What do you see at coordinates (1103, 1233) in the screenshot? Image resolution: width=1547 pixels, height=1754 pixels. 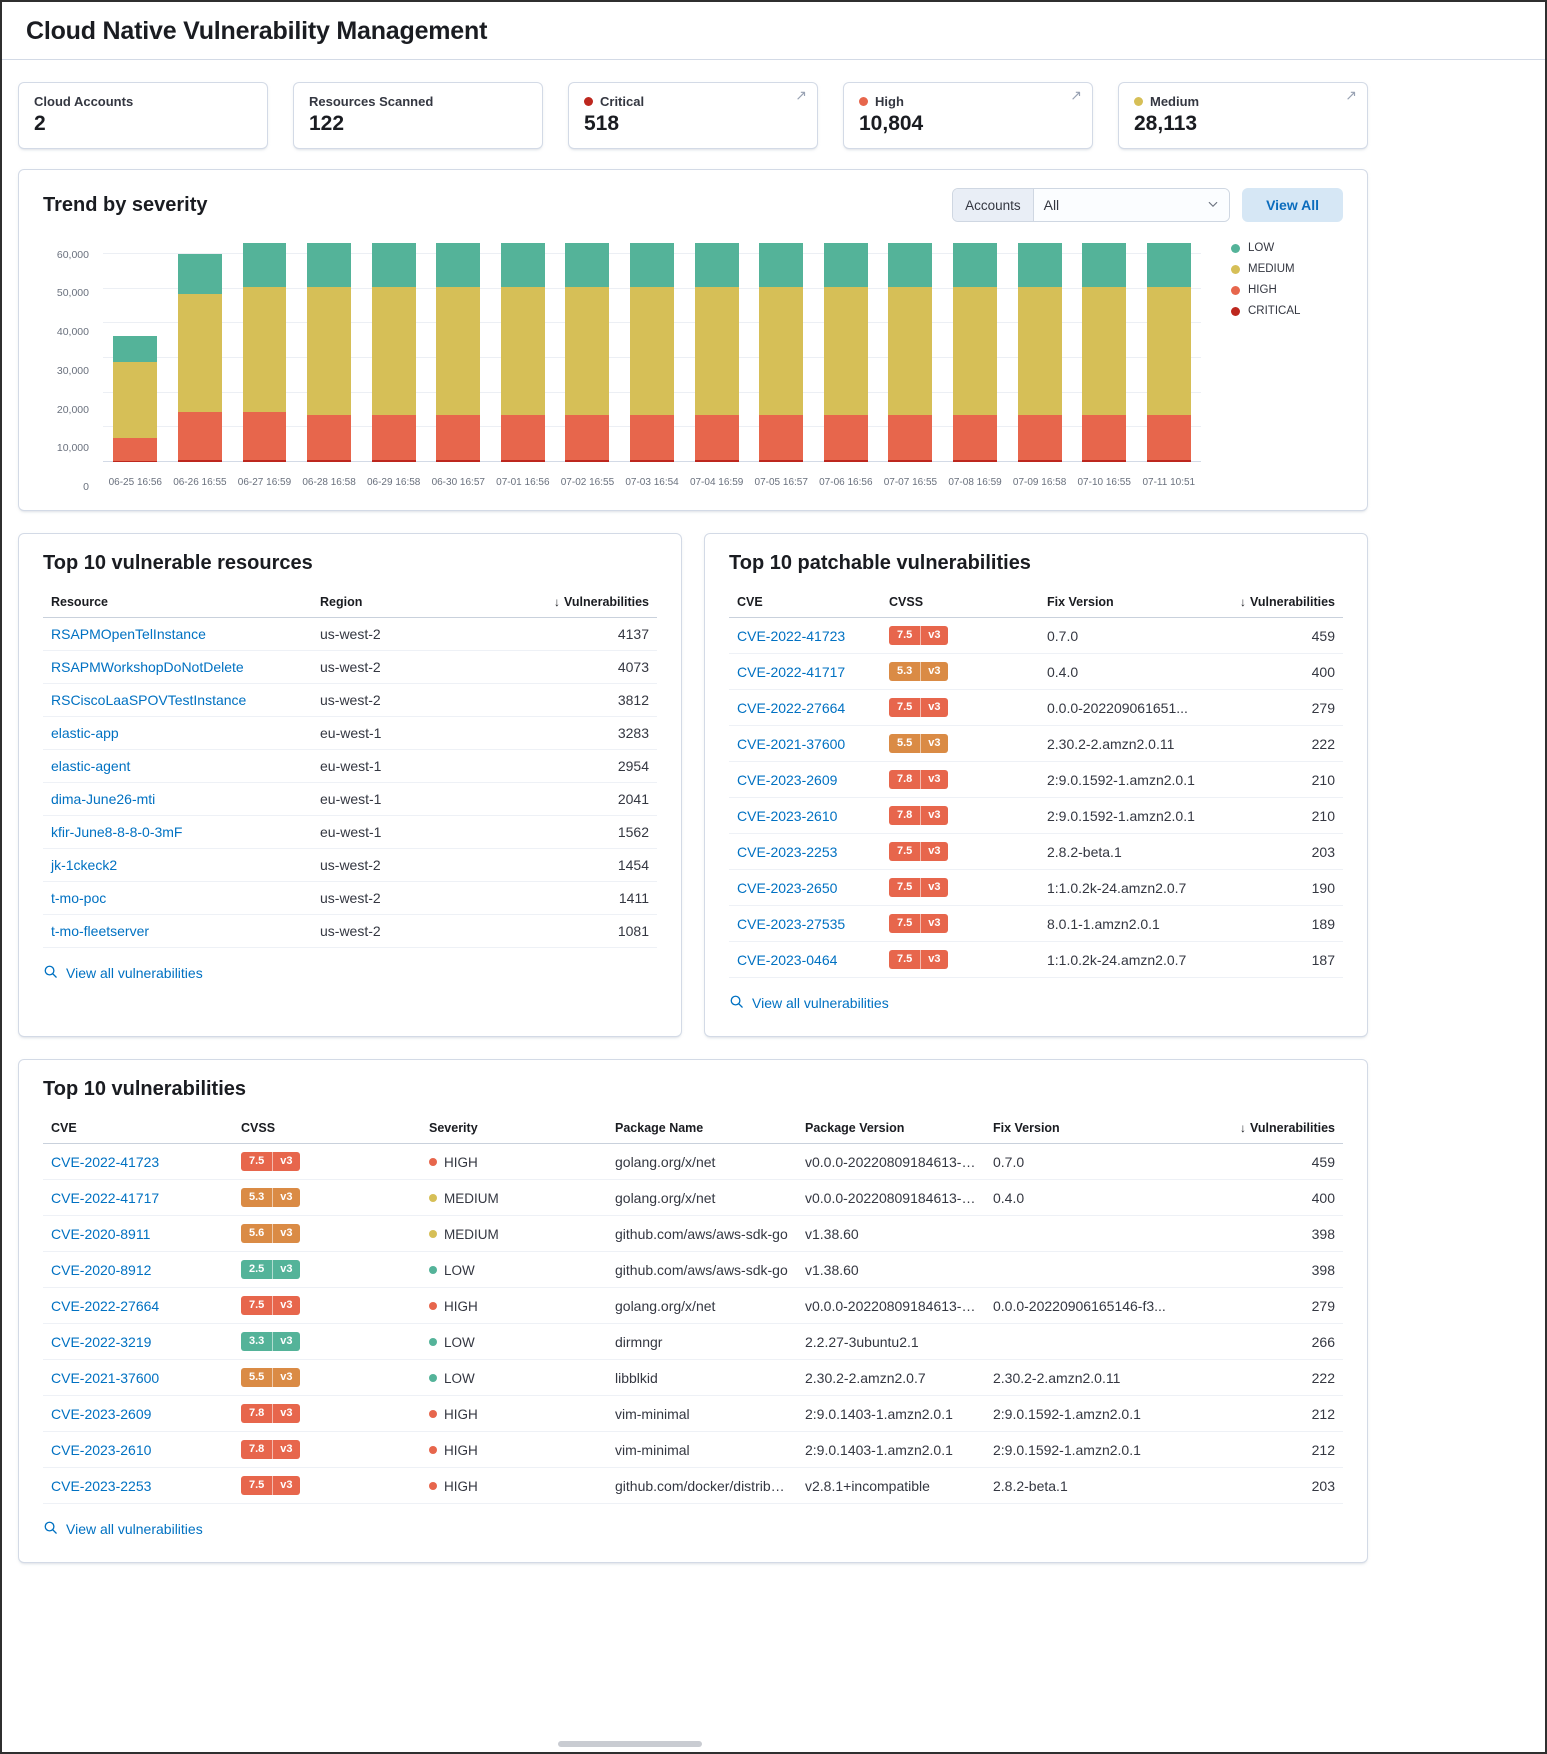 I see `fix-version-cell` at bounding box center [1103, 1233].